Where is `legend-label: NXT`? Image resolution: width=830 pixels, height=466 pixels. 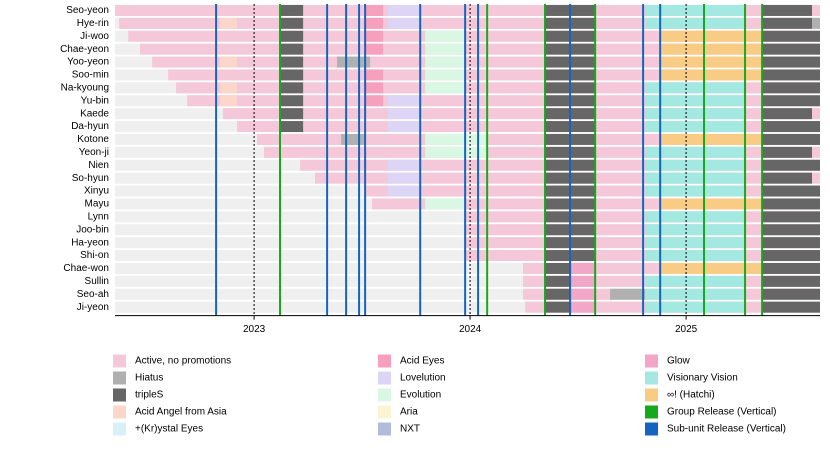 legend-label: NXT is located at coordinates (410, 429).